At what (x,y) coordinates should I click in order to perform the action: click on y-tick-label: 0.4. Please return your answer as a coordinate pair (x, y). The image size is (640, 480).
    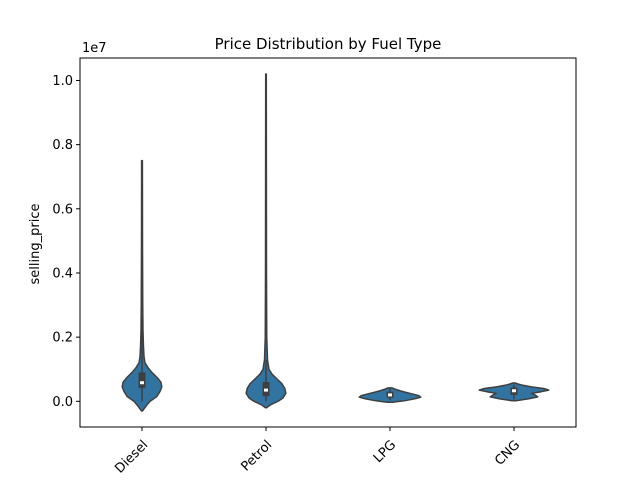
    Looking at the image, I should click on (62, 273).